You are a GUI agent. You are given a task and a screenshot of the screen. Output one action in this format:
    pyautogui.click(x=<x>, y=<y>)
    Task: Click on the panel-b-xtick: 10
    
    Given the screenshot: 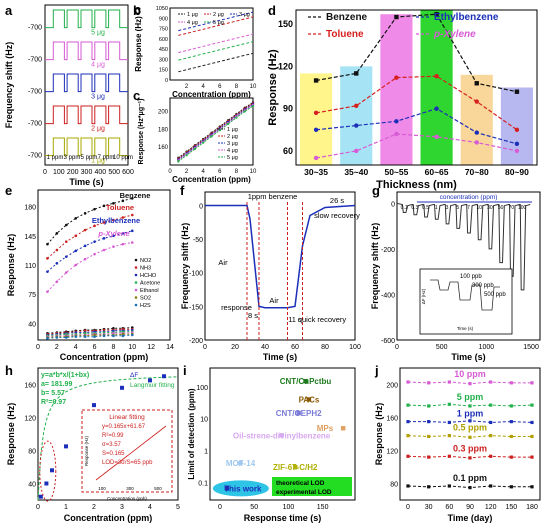 What is the action you would take?
    pyautogui.click(x=253, y=87)
    